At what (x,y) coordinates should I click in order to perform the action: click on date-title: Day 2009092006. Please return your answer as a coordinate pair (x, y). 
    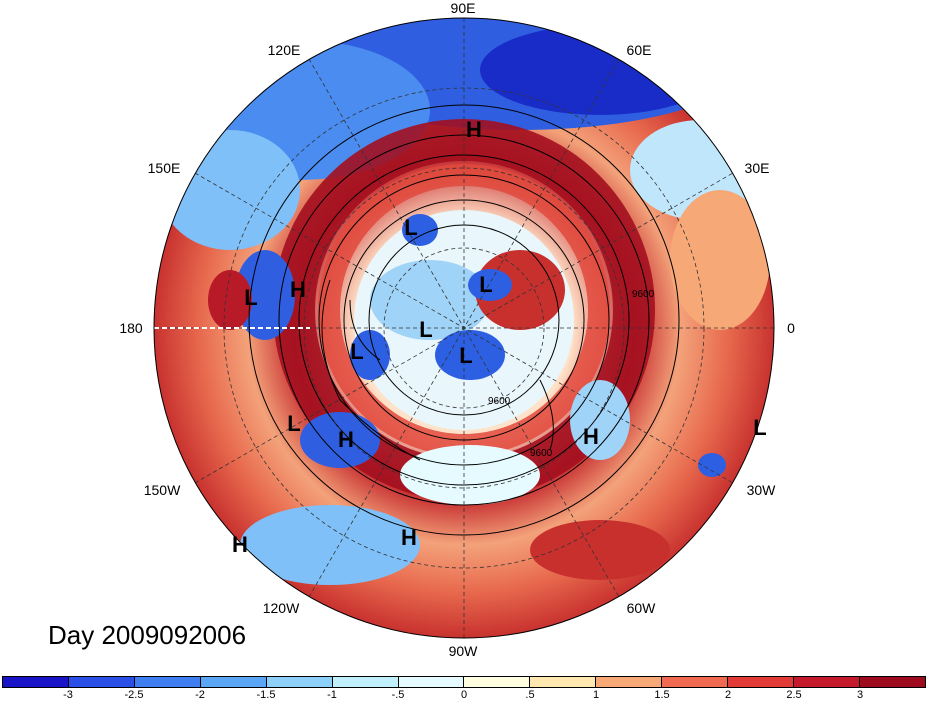
    Looking at the image, I should click on (147, 635).